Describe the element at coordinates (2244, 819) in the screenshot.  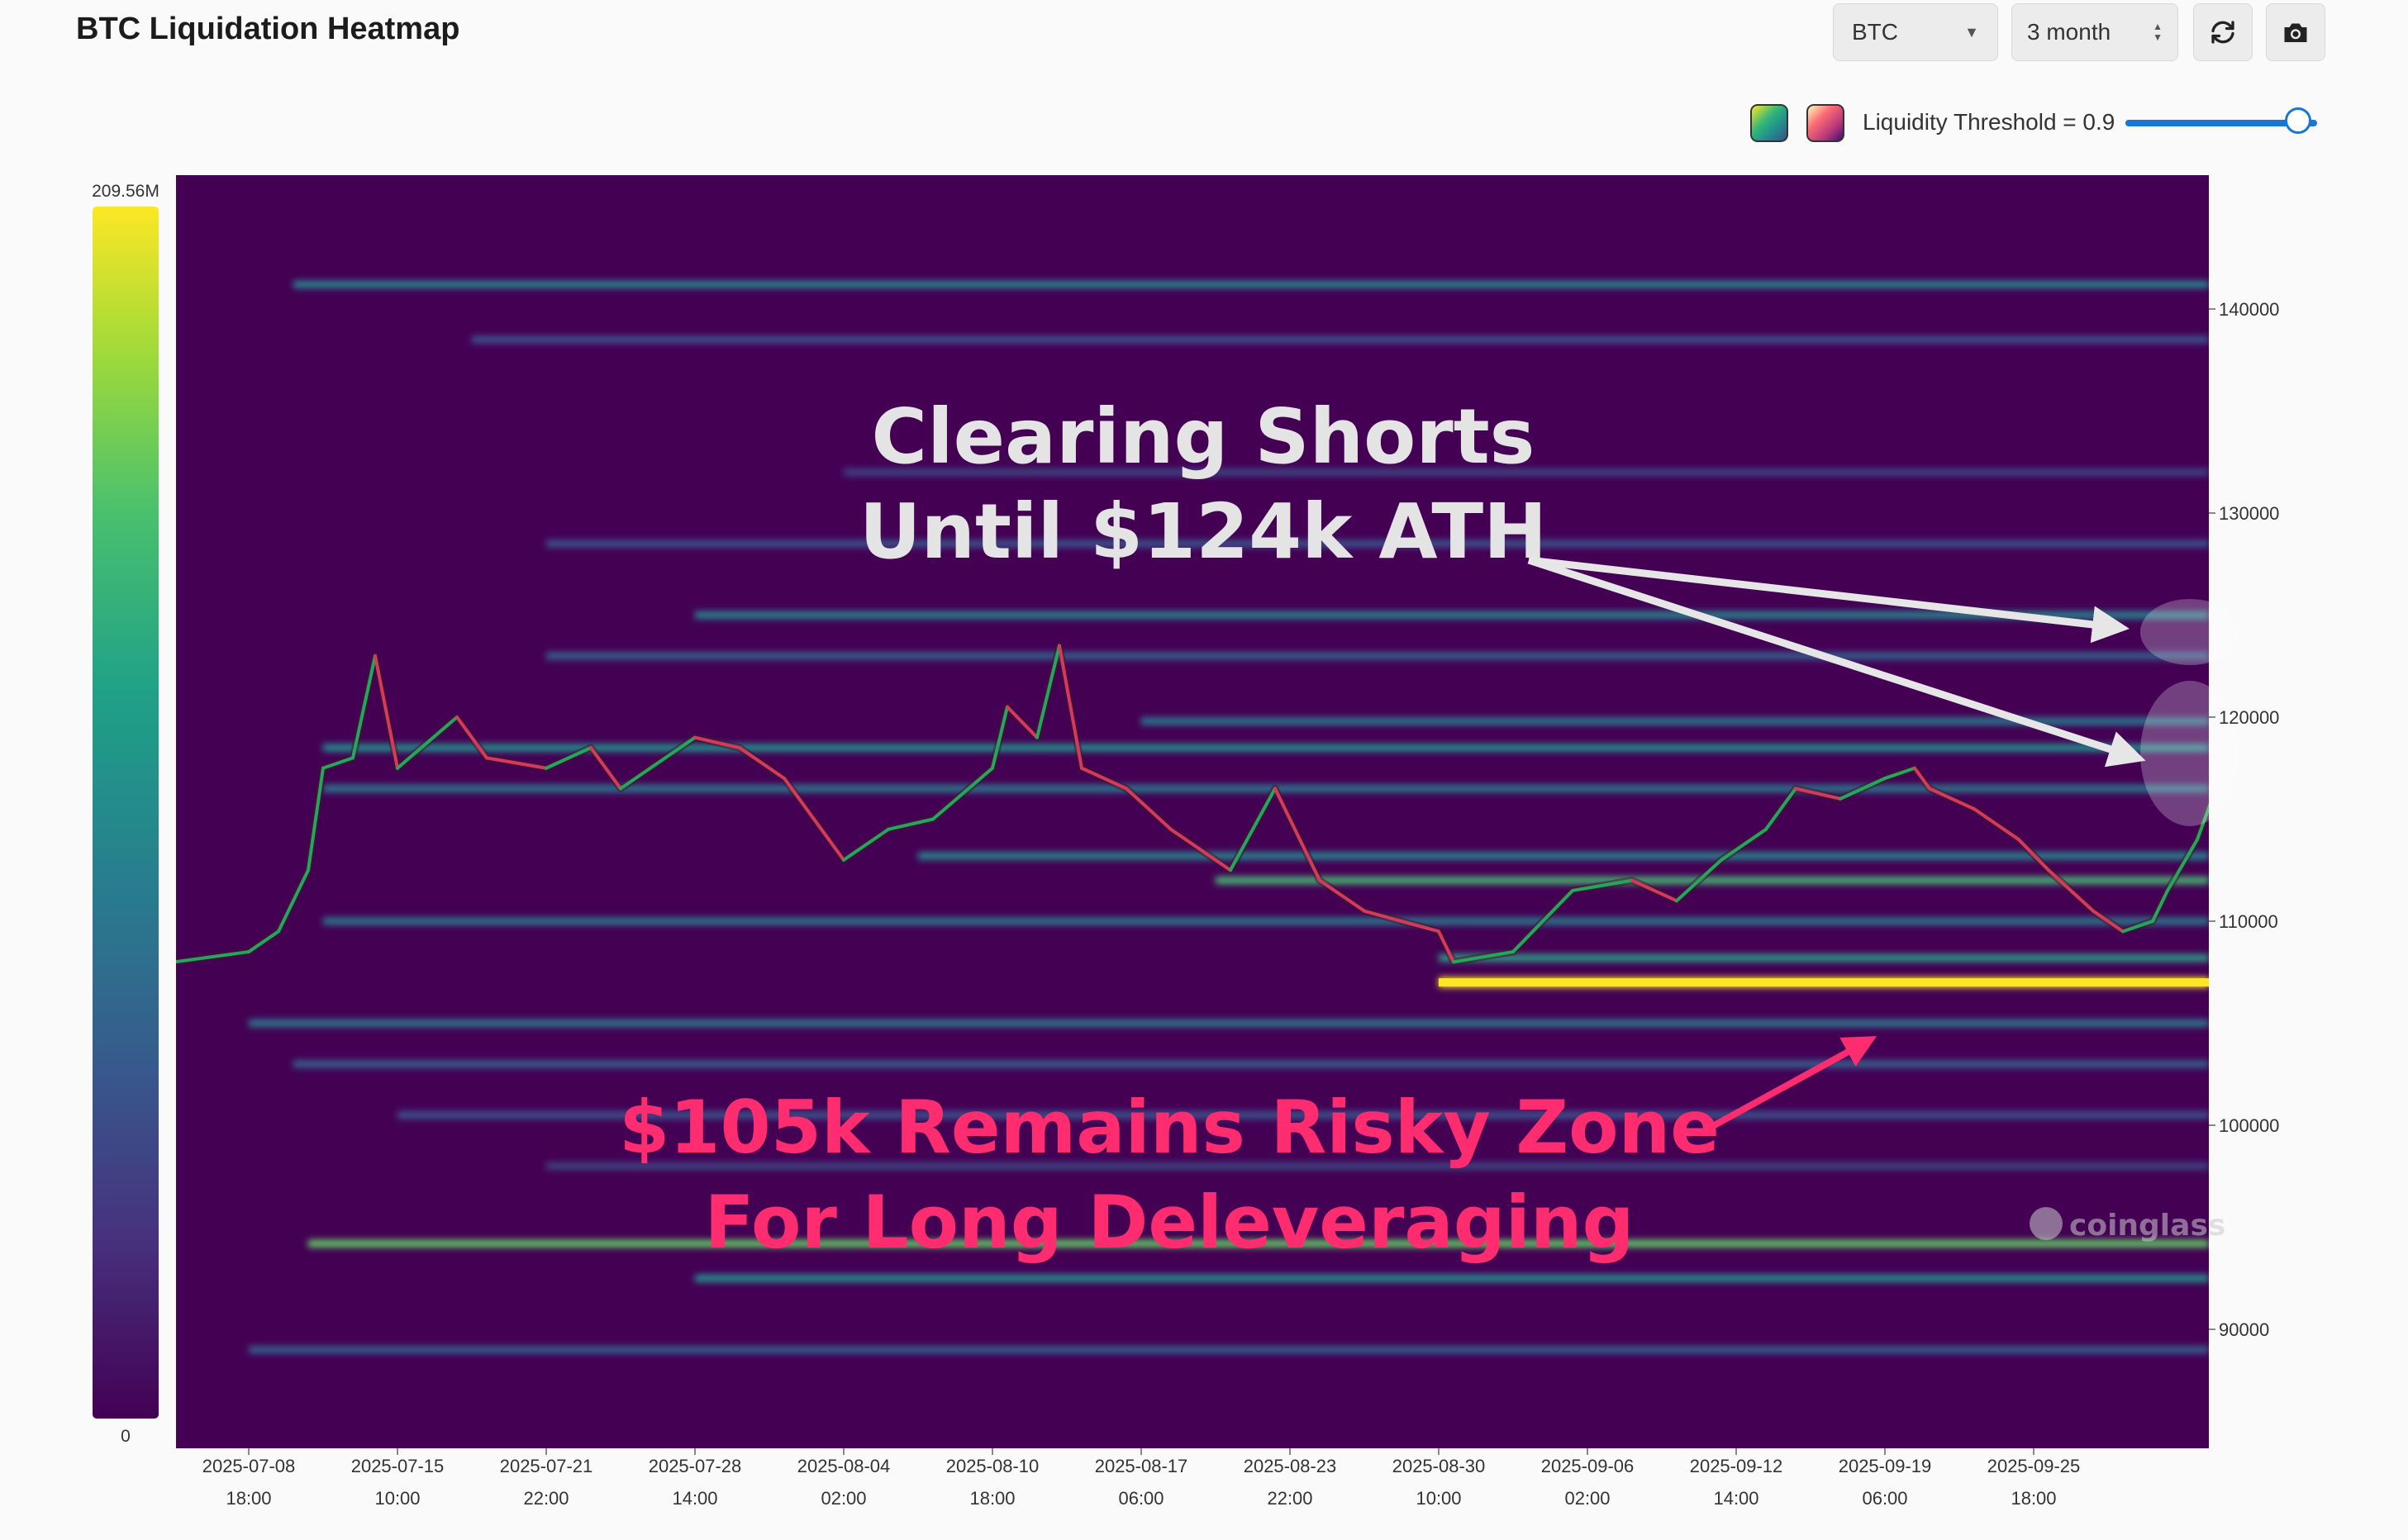
I see `y-axis: 140000 130000 120000 110000 100000 90000` at that location.